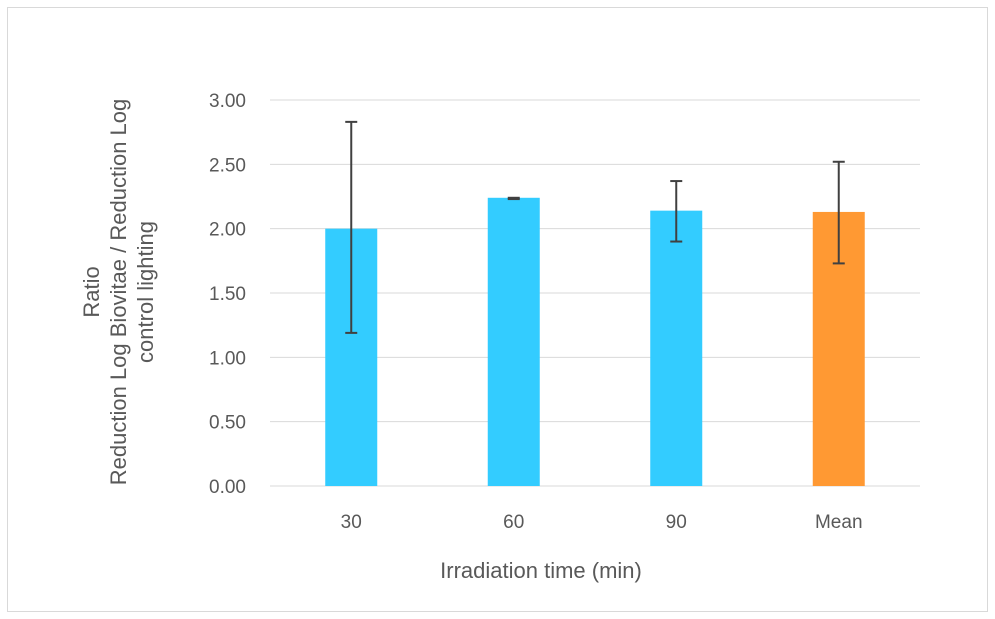 This screenshot has width=995, height=619. Describe the element at coordinates (602, 522) in the screenshot. I see `x-tick-labels: 30 60 90 Mean` at that location.